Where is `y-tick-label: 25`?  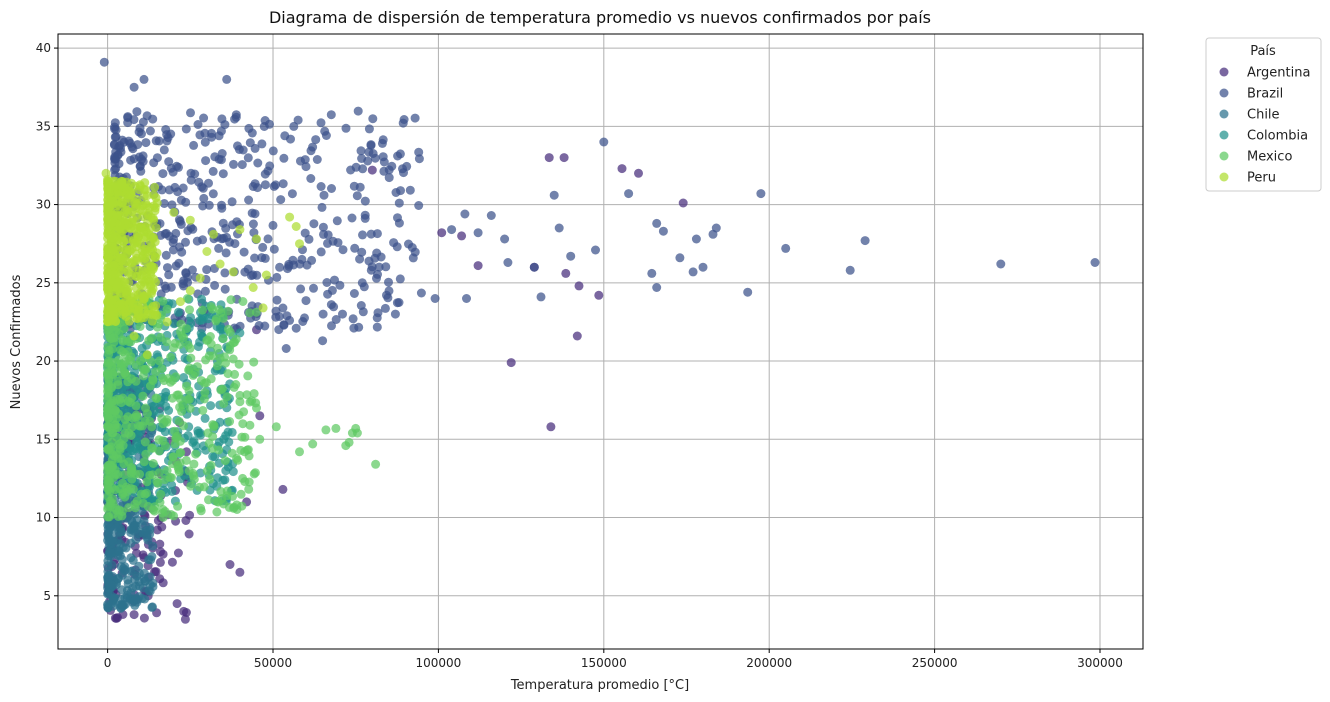
y-tick-label: 25 is located at coordinates (43, 283).